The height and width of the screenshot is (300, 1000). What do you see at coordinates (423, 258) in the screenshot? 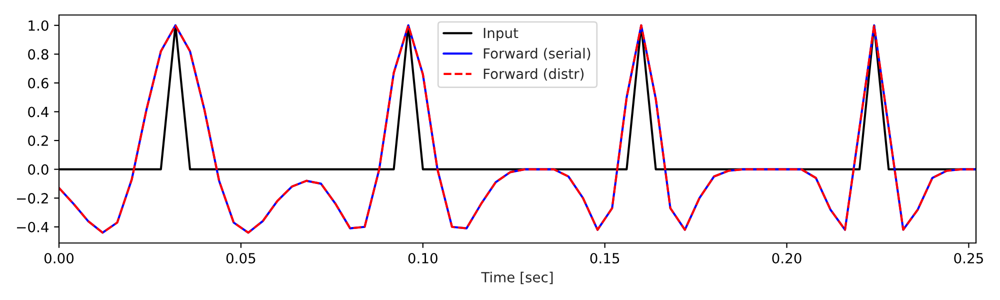
I see `x-tick-label: 0.10` at bounding box center [423, 258].